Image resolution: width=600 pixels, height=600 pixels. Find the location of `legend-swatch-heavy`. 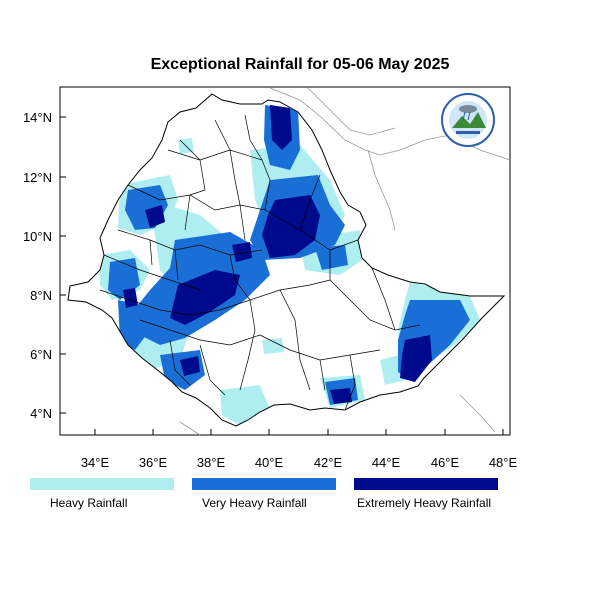

legend-swatch-heavy is located at coordinates (102, 484).